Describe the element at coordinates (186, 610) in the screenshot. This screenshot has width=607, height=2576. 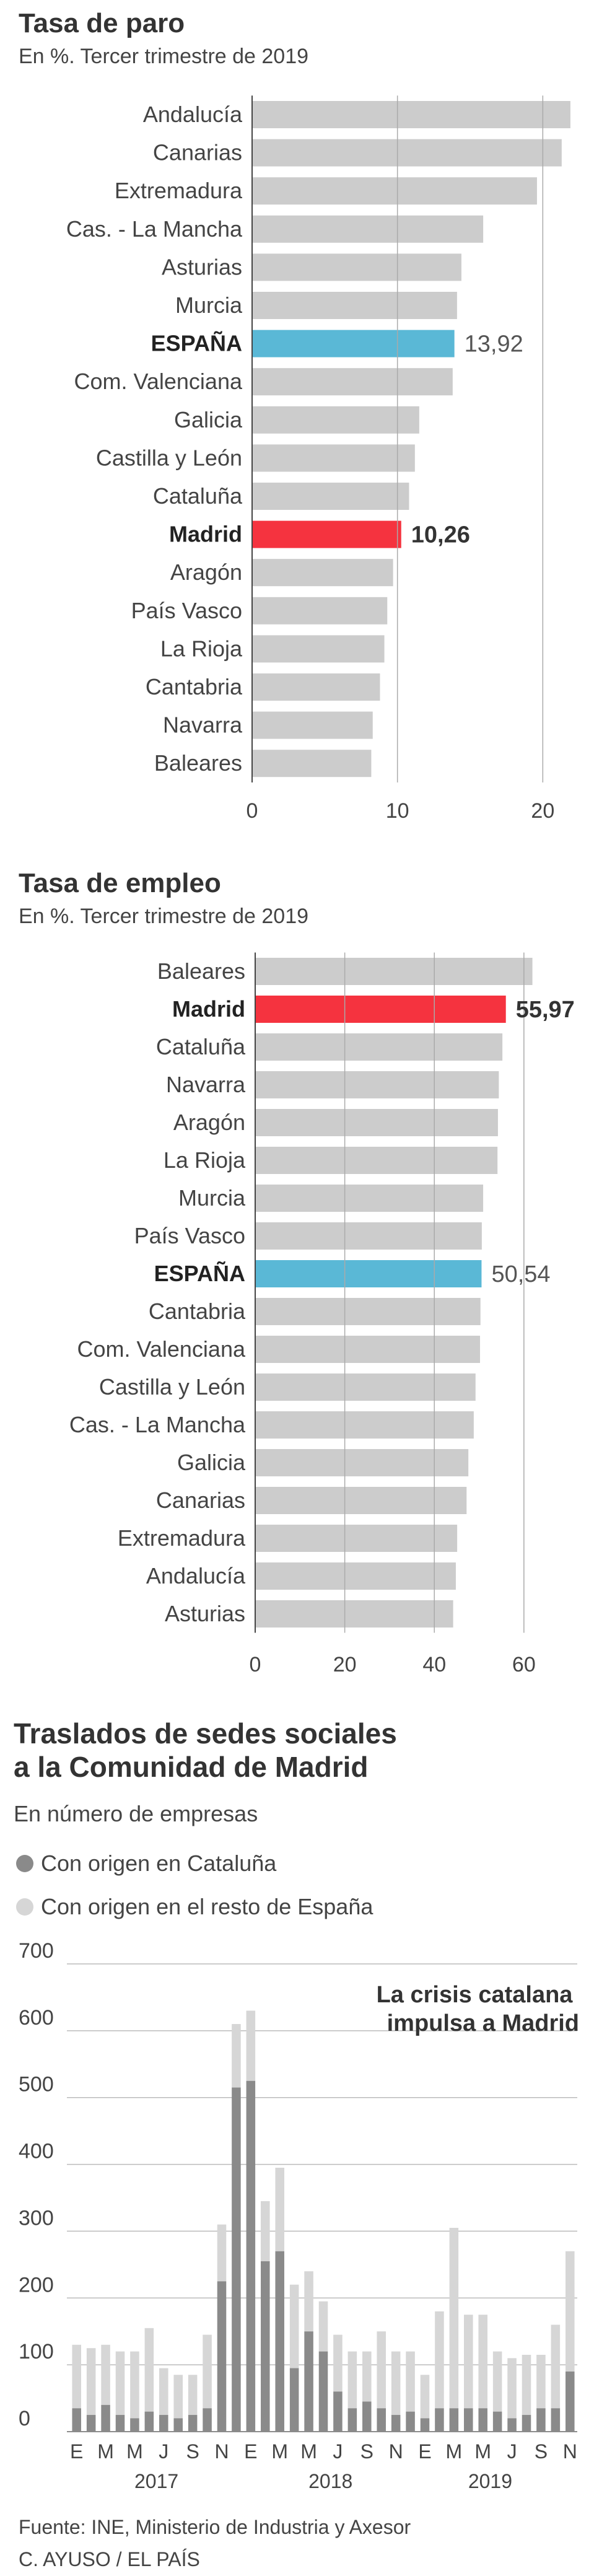
I see `category-label-pais-vasco: País Vasco` at that location.